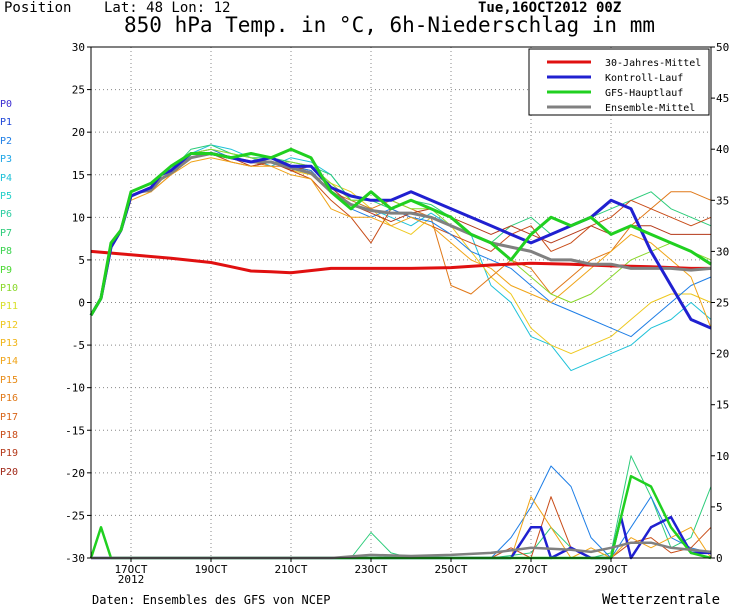 This screenshot has height=609, width=730. What do you see at coordinates (450, 569) in the screenshot?
I see `x-tick-label: 25OCT` at bounding box center [450, 569].